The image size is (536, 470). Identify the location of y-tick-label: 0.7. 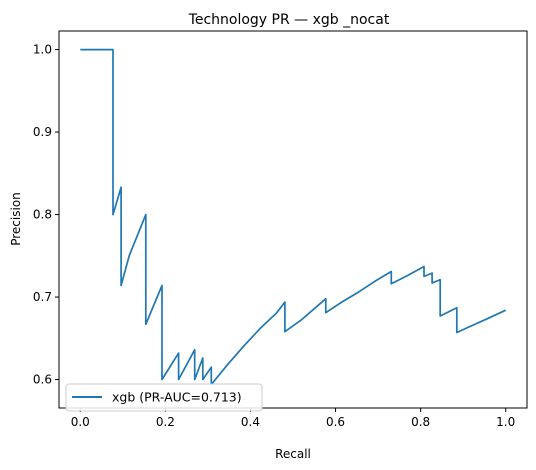
(42, 297).